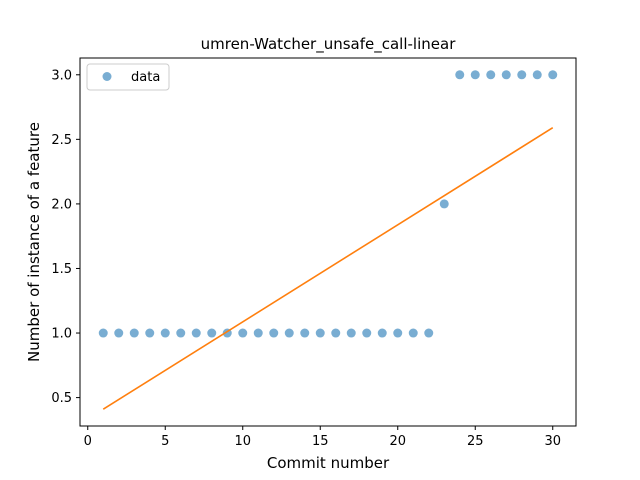  I want to click on legend-label-data: data, so click(145, 77).